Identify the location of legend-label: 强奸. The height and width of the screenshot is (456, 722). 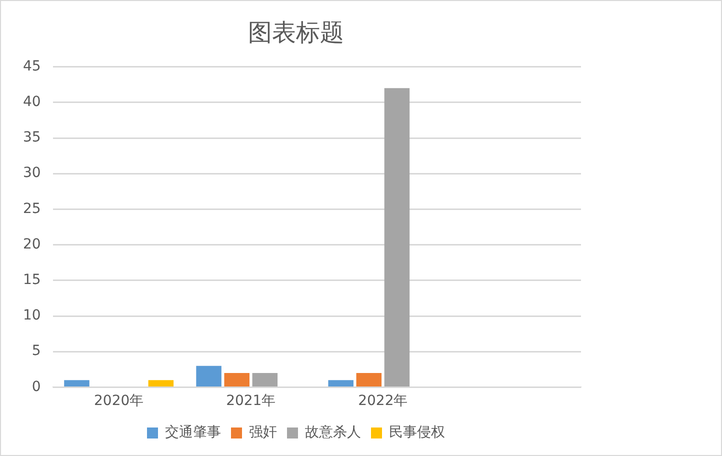
(263, 432).